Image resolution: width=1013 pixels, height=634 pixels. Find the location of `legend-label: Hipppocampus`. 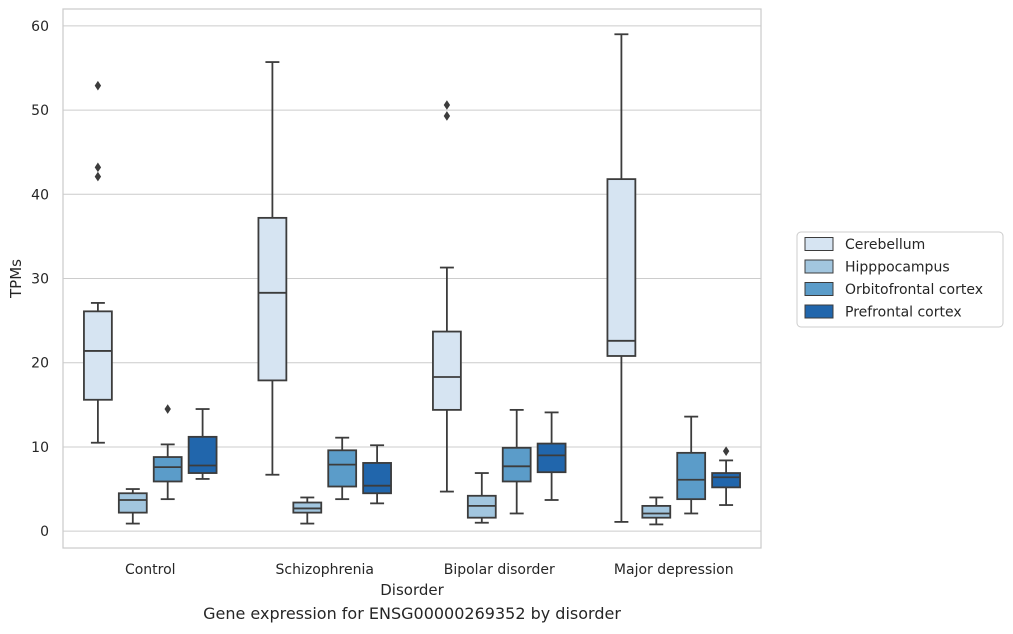

legend-label: Hipppocampus is located at coordinates (897, 268).